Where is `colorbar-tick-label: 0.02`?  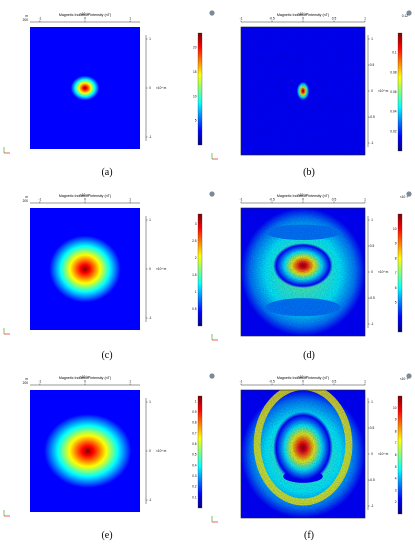 colorbar-tick-label: 0.02 is located at coordinates (393, 131).